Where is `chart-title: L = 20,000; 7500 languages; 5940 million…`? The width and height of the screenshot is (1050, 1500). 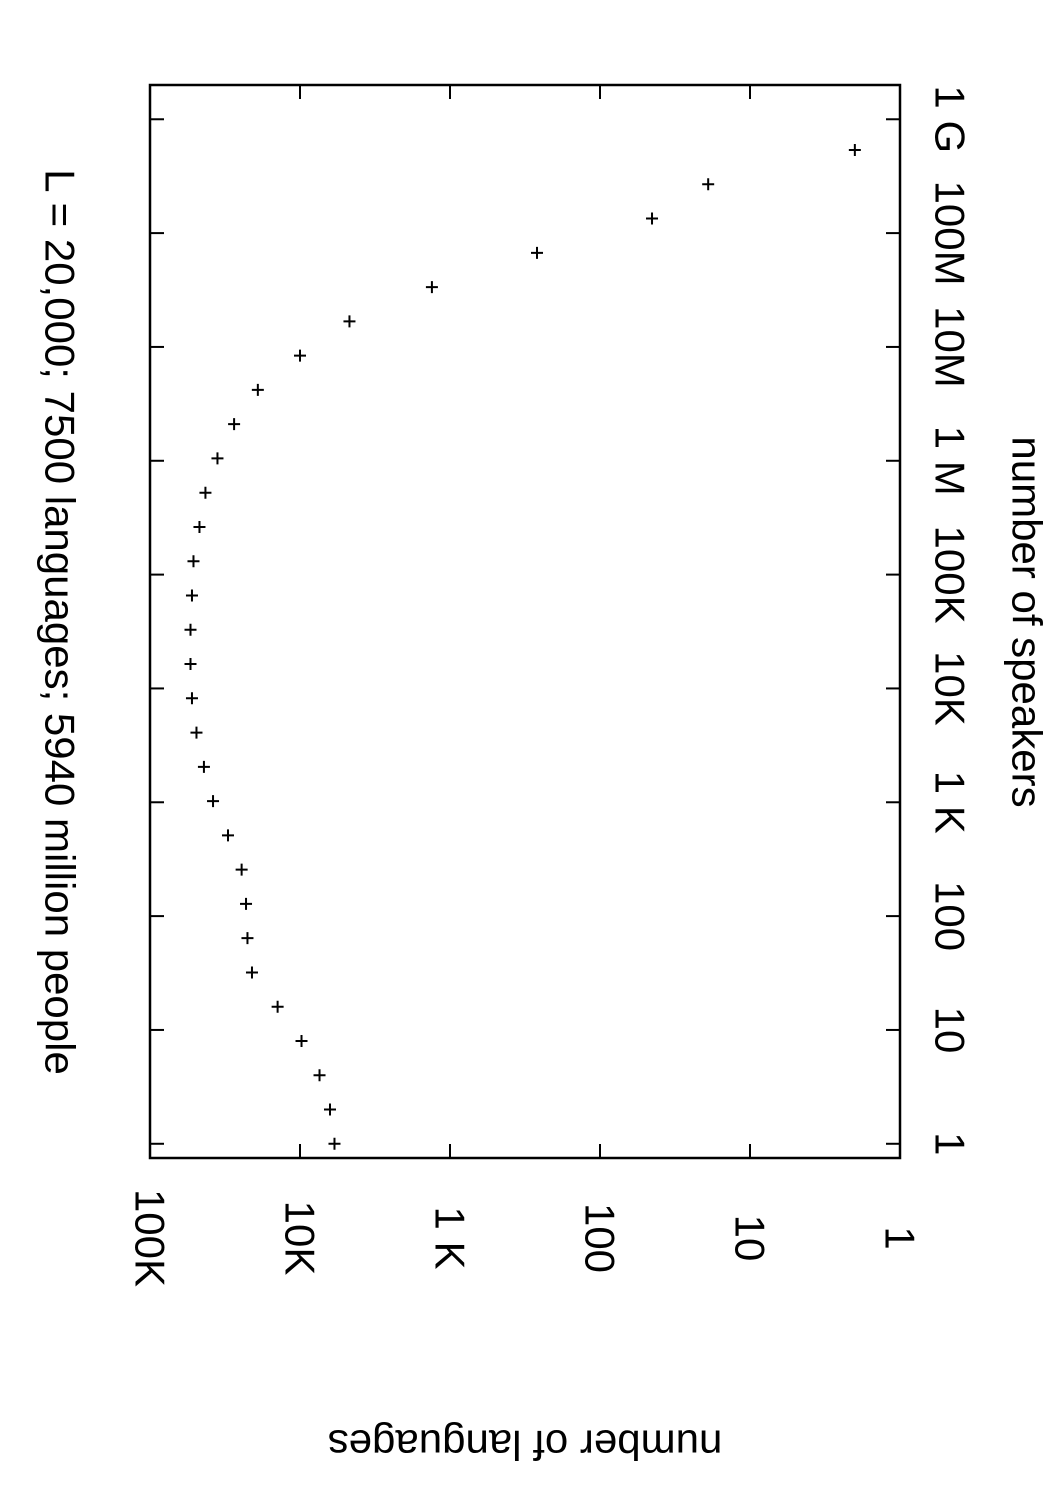
chart-title: L = 20,000; 7500 languages; 5940 million… is located at coordinates (60, 622).